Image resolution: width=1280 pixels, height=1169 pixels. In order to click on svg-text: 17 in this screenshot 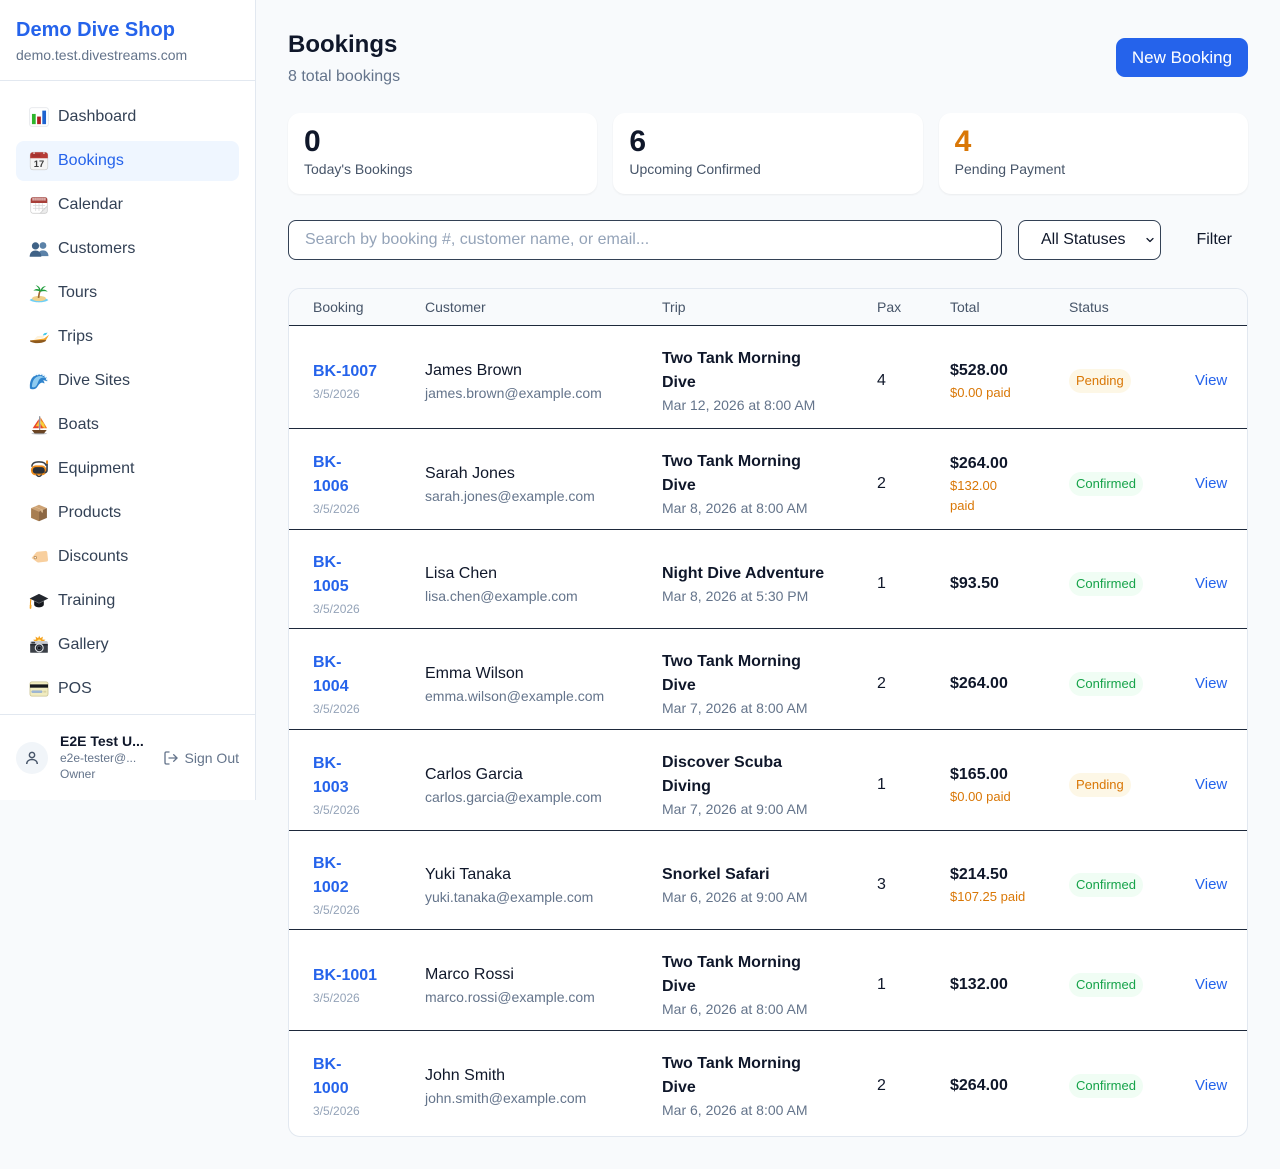, I will do `click(39, 164)`.